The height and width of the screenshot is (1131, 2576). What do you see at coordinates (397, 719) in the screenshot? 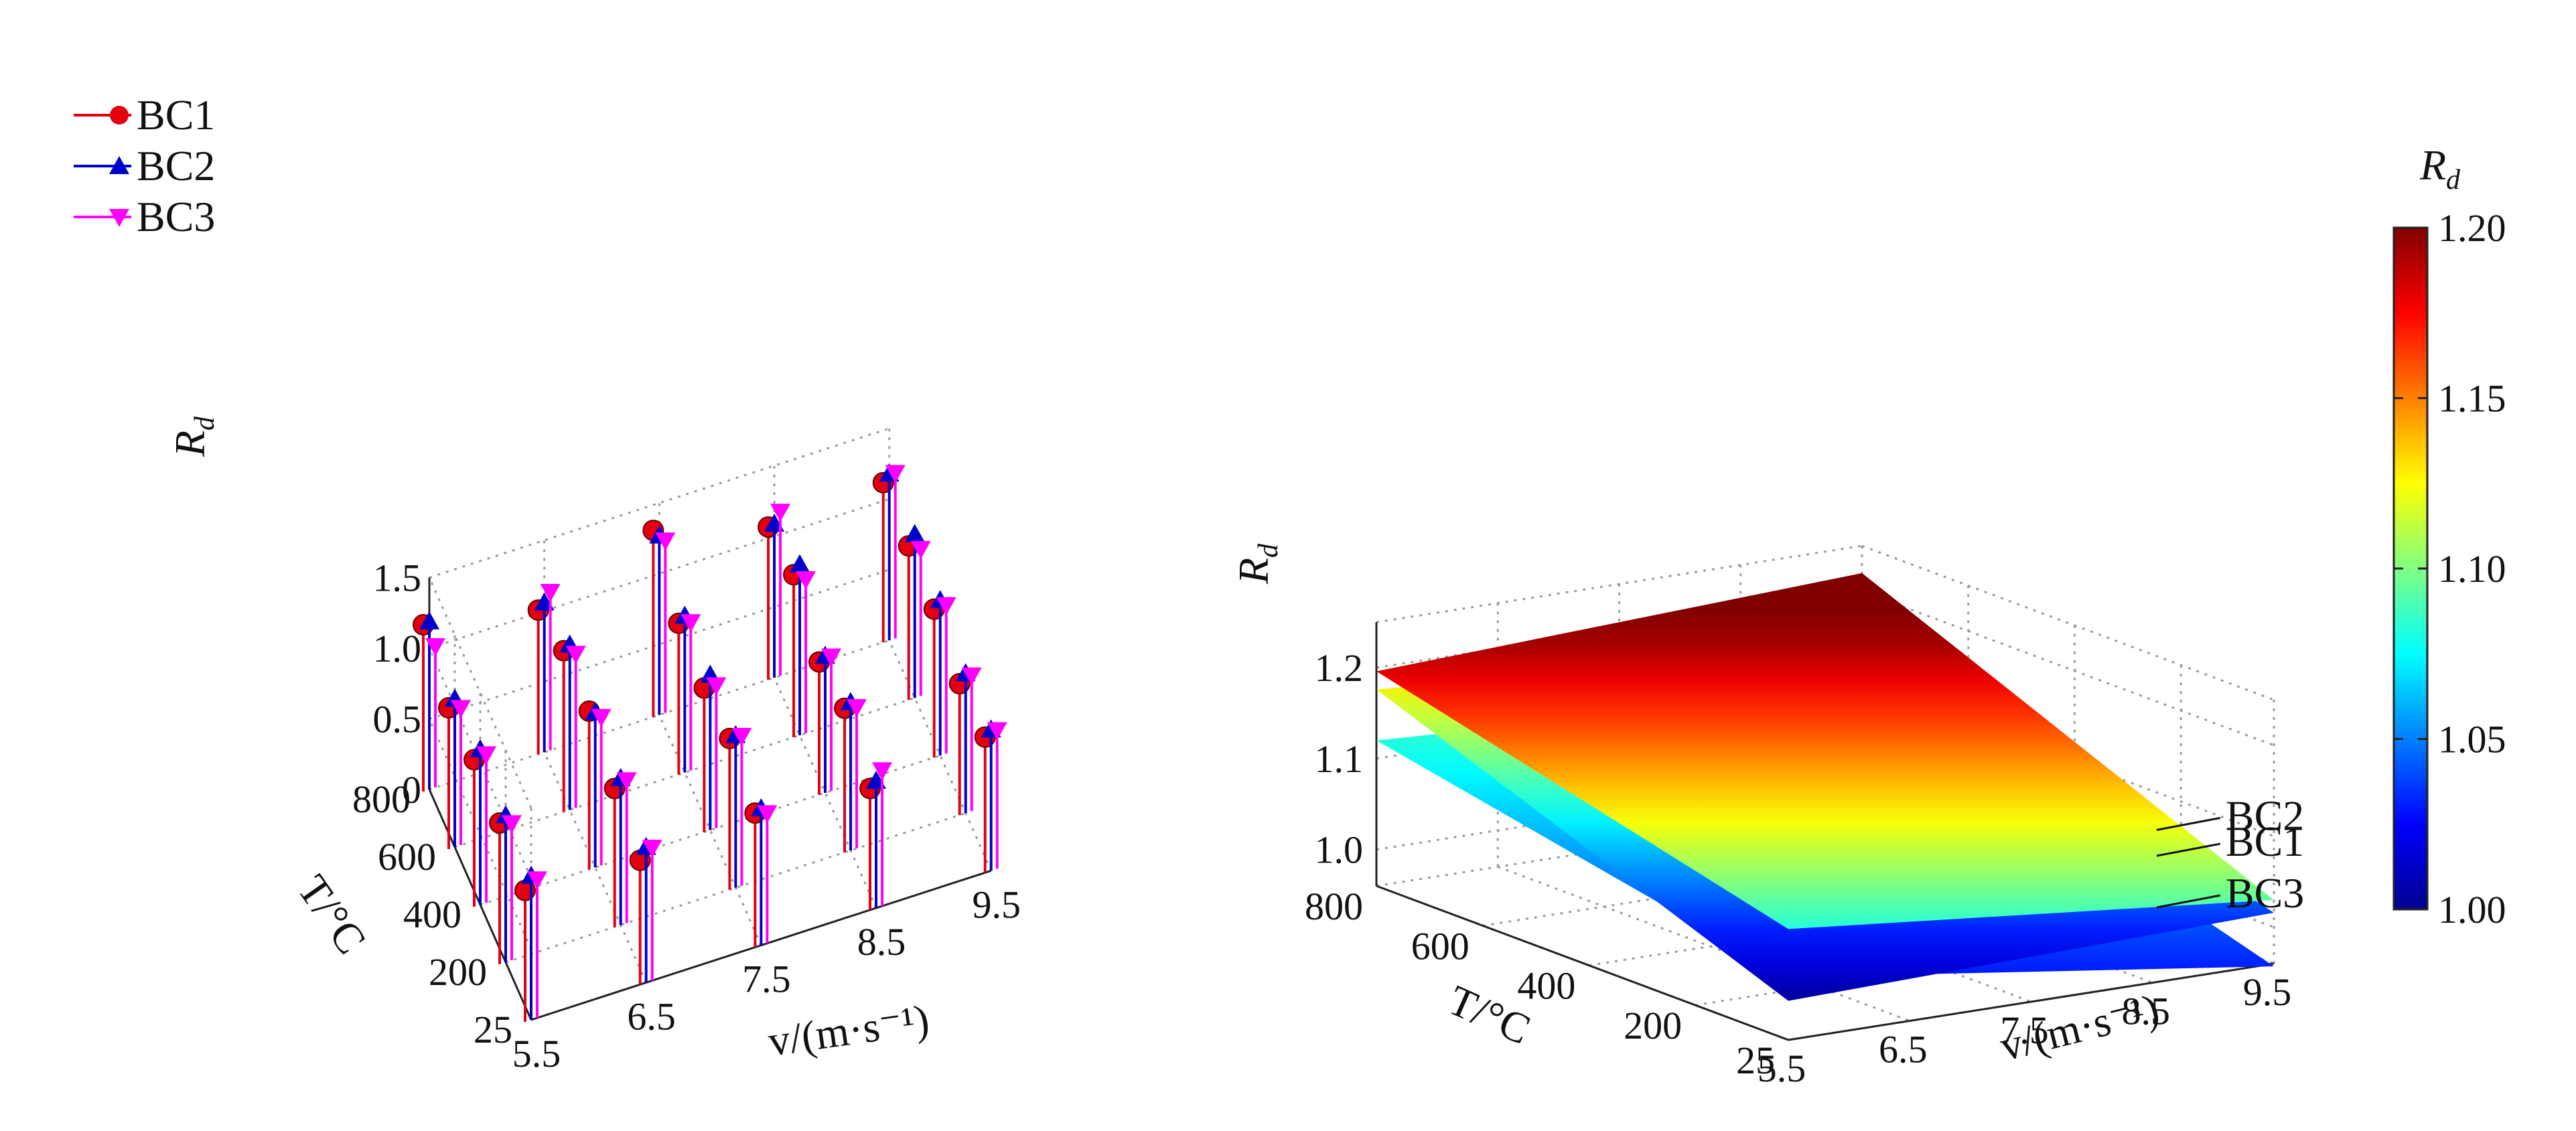
I see `z-tick-label: 0.5` at bounding box center [397, 719].